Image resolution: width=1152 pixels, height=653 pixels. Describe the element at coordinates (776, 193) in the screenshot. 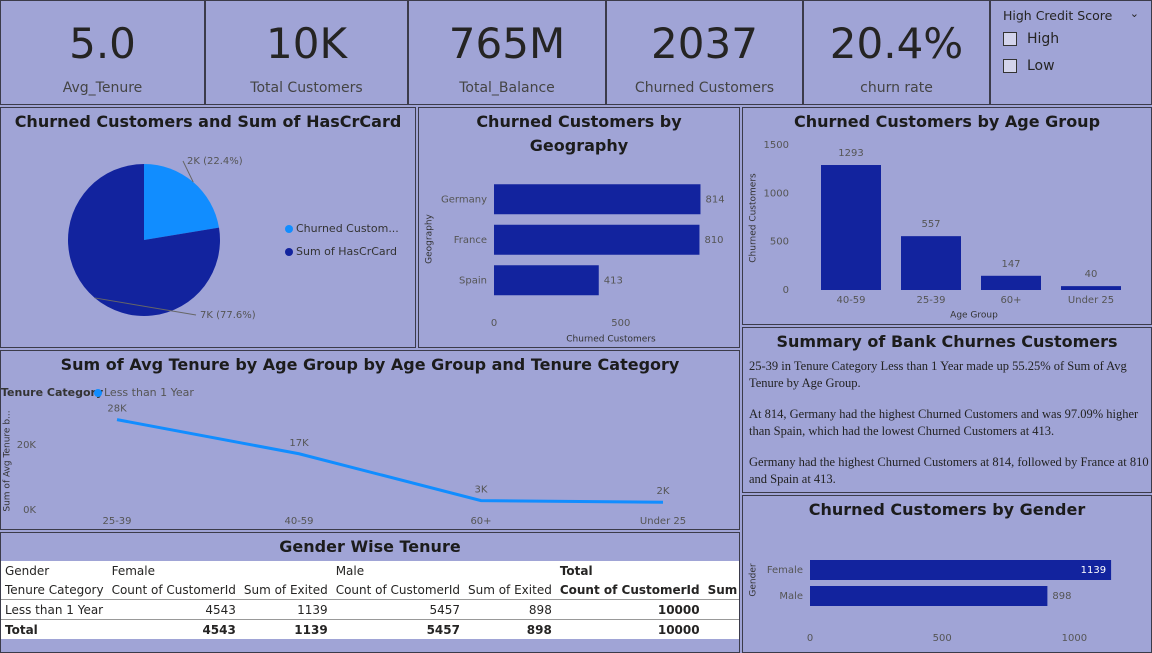

I see `y-tick-label: 1000` at that location.